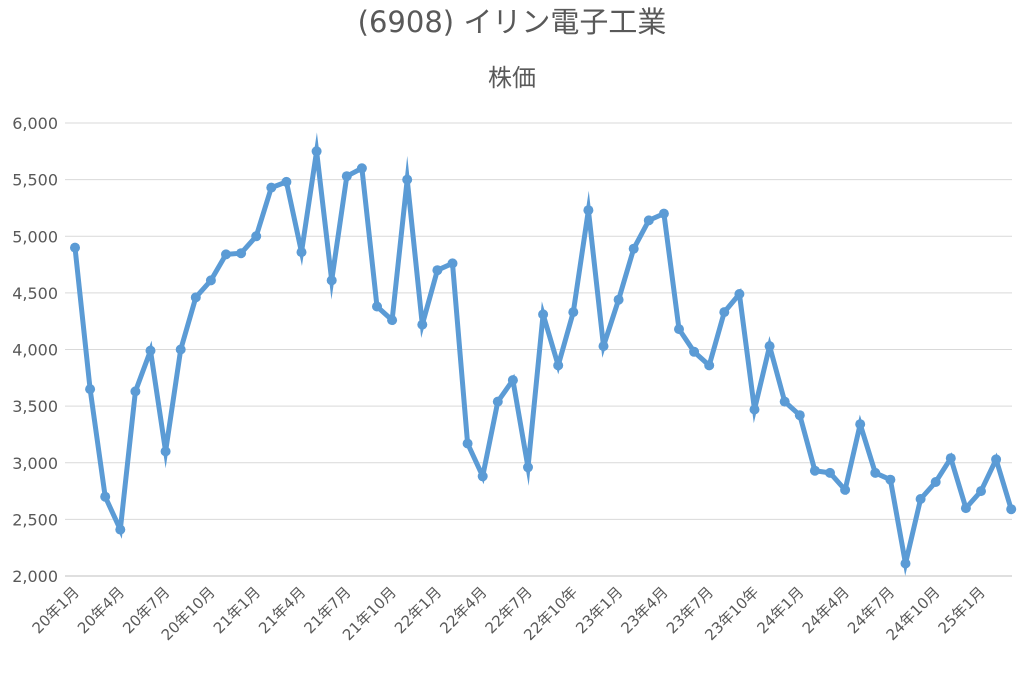 The image size is (1024, 683). Describe the element at coordinates (56, 610) in the screenshot. I see `x-tick-label: 20年1月` at that location.